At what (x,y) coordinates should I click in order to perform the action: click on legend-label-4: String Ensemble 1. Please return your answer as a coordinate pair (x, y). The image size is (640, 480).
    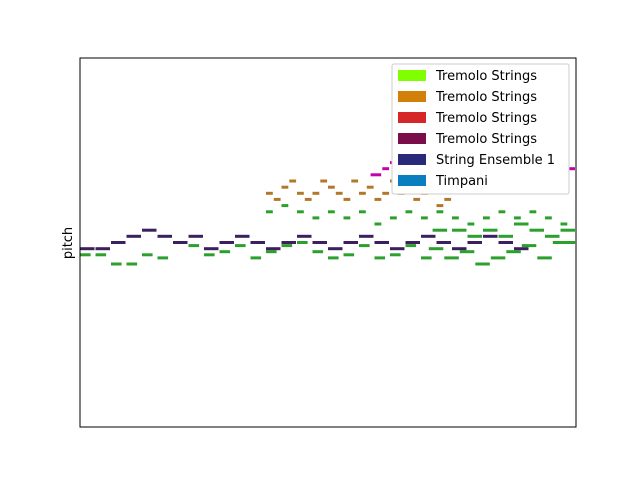
    Looking at the image, I should click on (495, 160).